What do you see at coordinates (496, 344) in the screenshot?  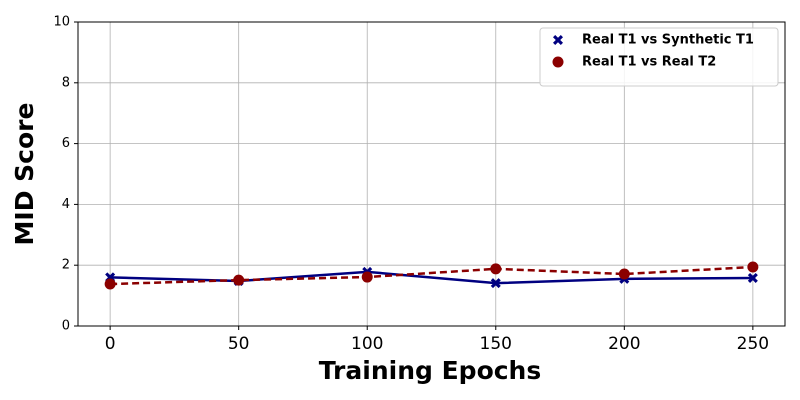 I see `x-tick-label: 150` at bounding box center [496, 344].